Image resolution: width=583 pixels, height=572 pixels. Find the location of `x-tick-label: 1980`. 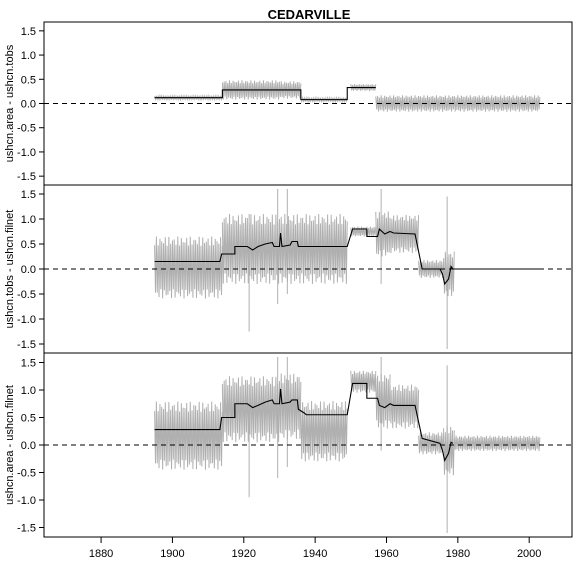

x-tick-label: 1980 is located at coordinates (458, 554).